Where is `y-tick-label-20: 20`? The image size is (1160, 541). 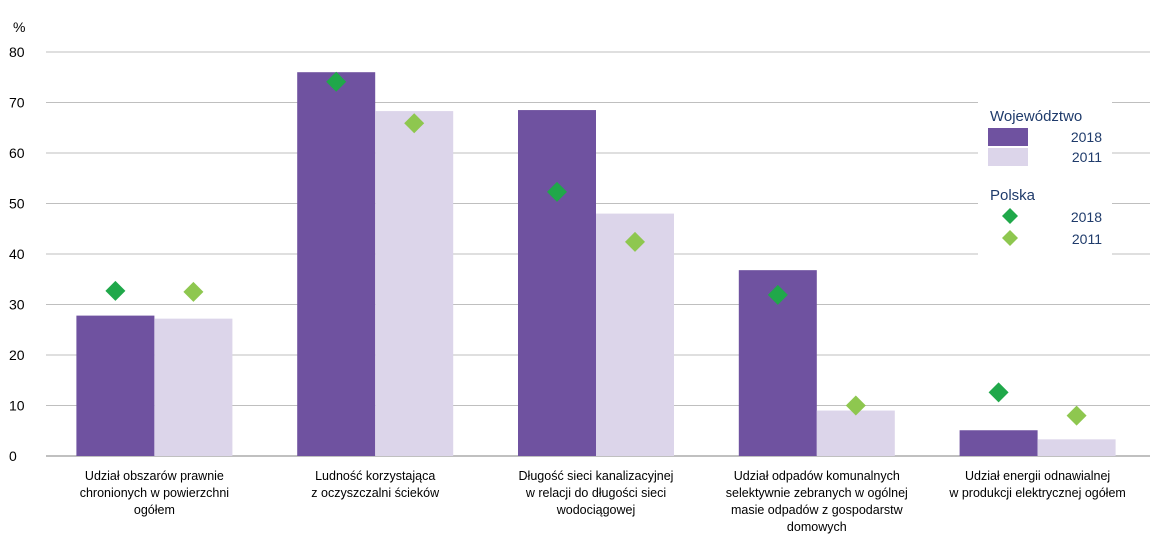
y-tick-label-20: 20 is located at coordinates (17, 355).